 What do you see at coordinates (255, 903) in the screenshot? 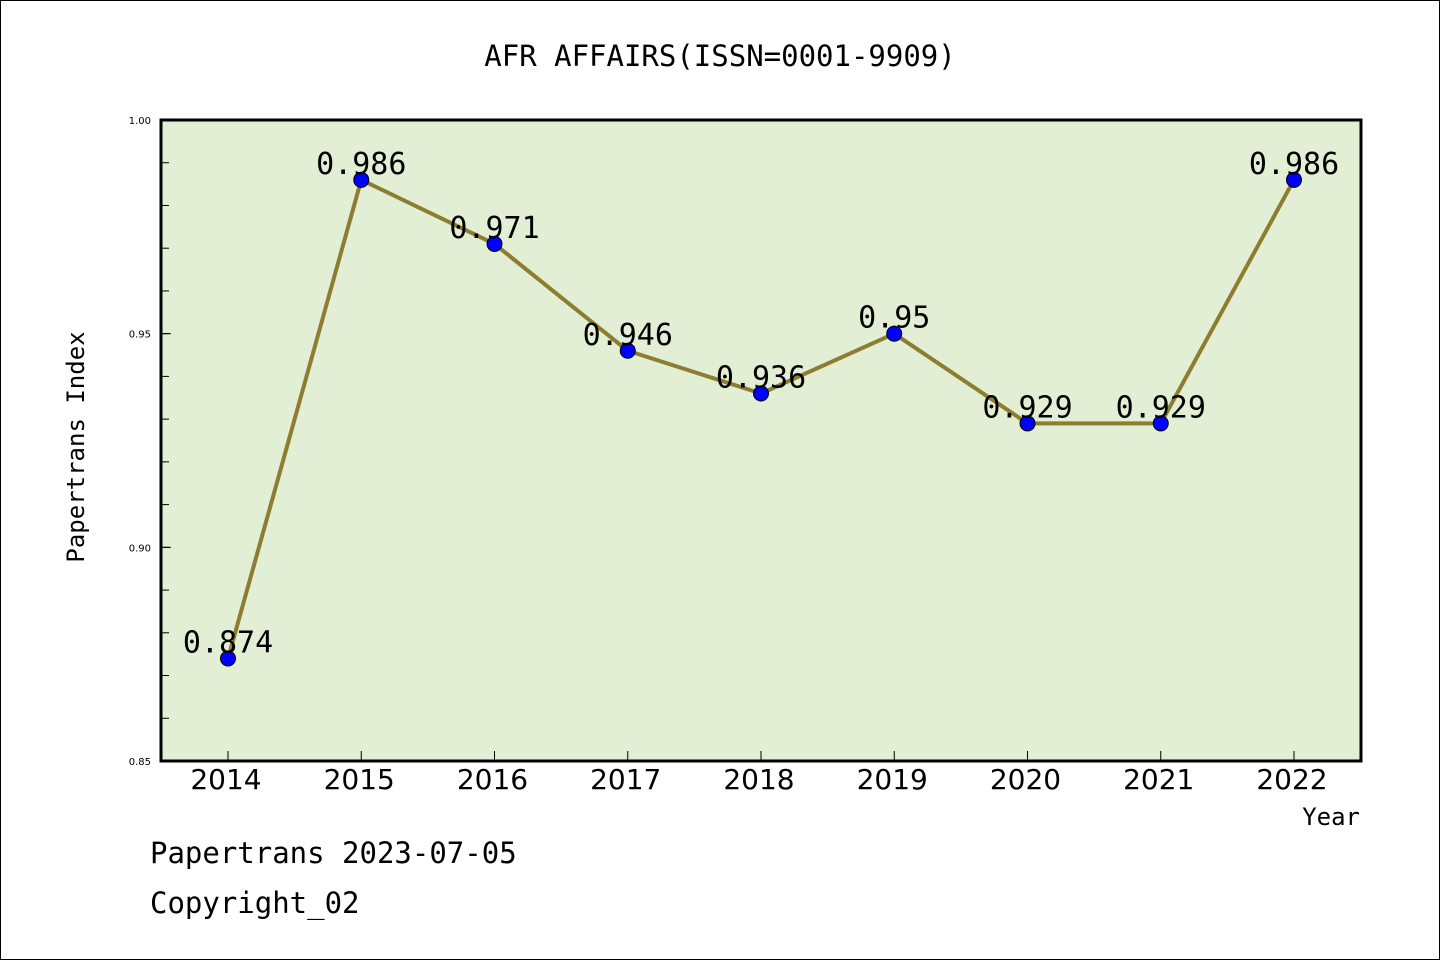
I see `footer-copyright: Copyright_02` at bounding box center [255, 903].